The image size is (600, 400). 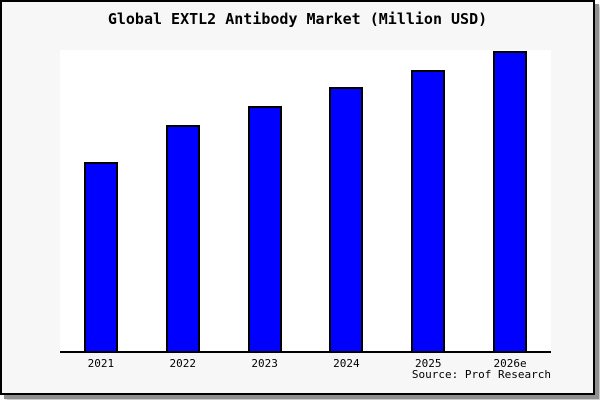 I want to click on x-tick-2025: 2025, so click(x=428, y=363).